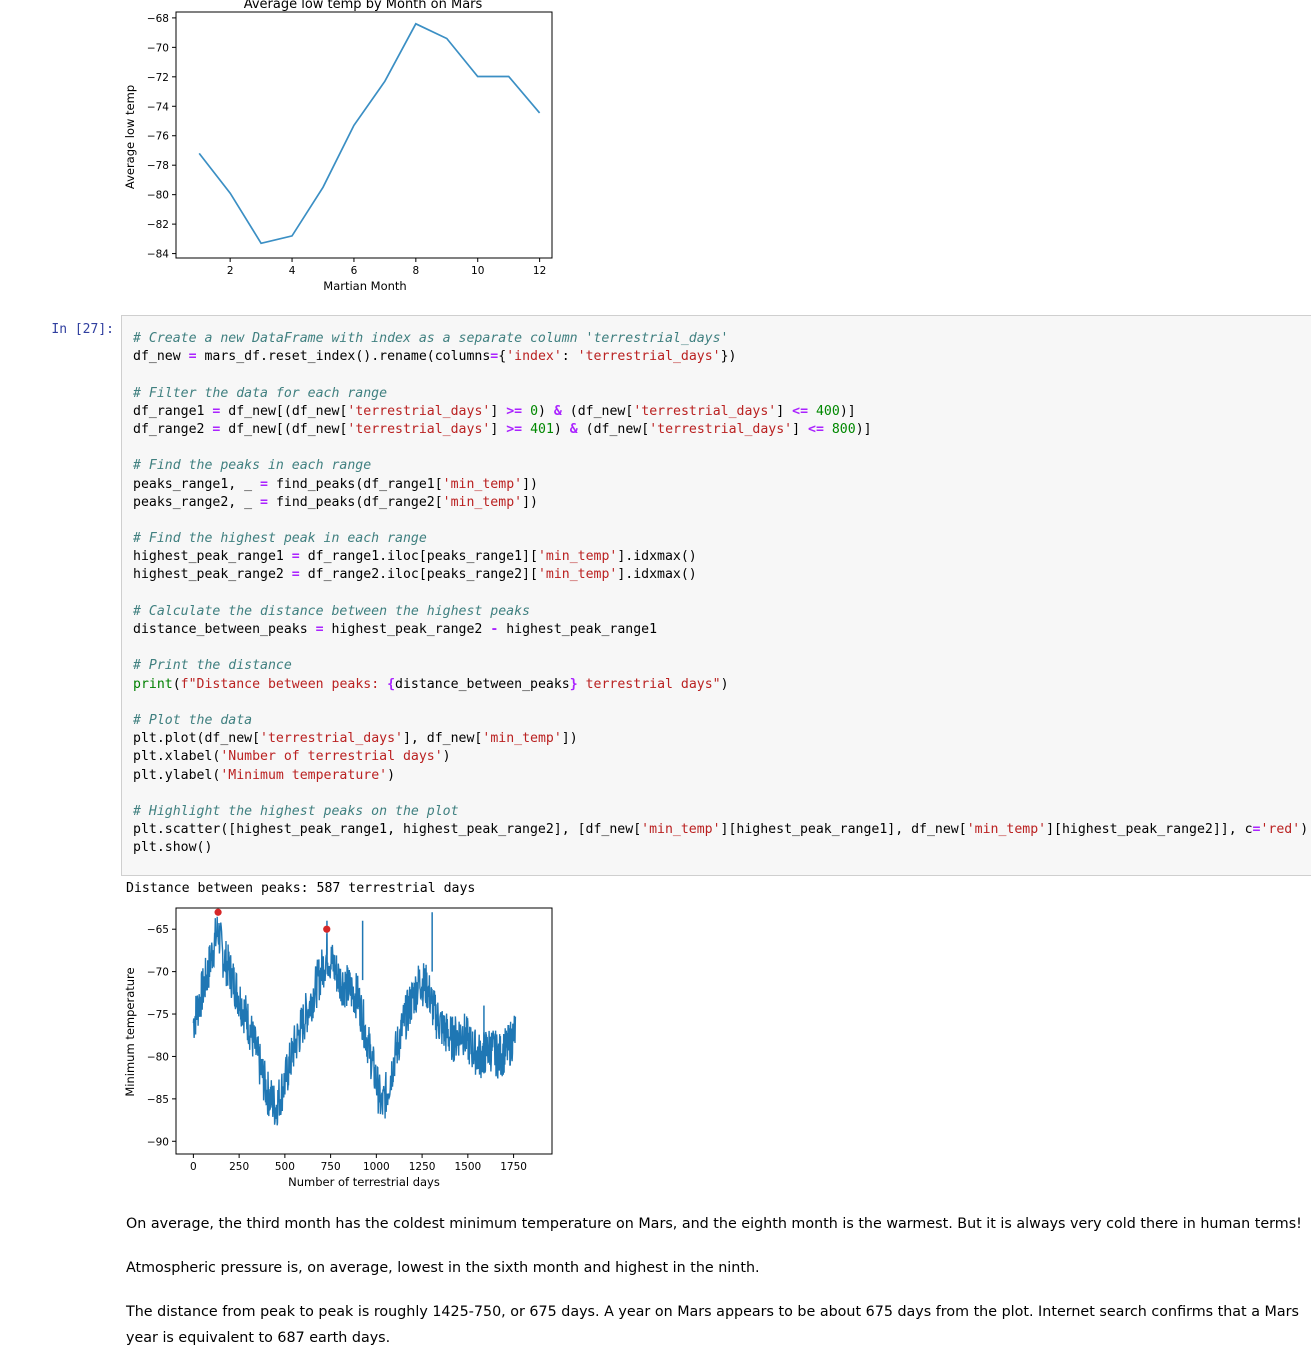 This screenshot has height=1353, width=1311. I want to click on cell-prompt: In [27]:, so click(82, 329).